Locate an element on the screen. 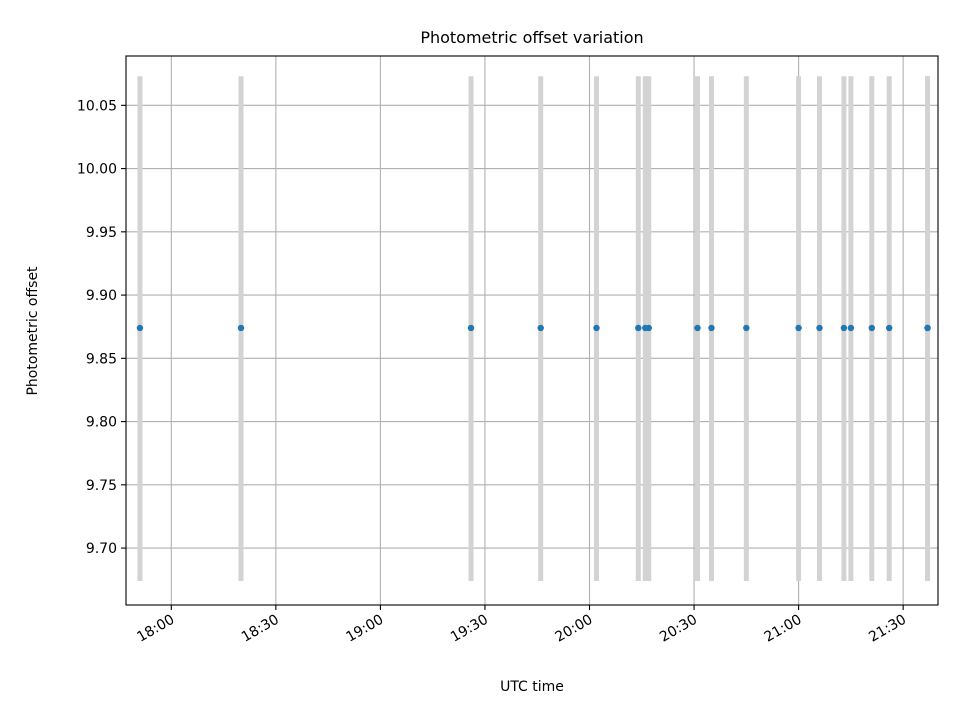 The height and width of the screenshot is (720, 960). x-tick-label: 19:00 is located at coordinates (364, 629).